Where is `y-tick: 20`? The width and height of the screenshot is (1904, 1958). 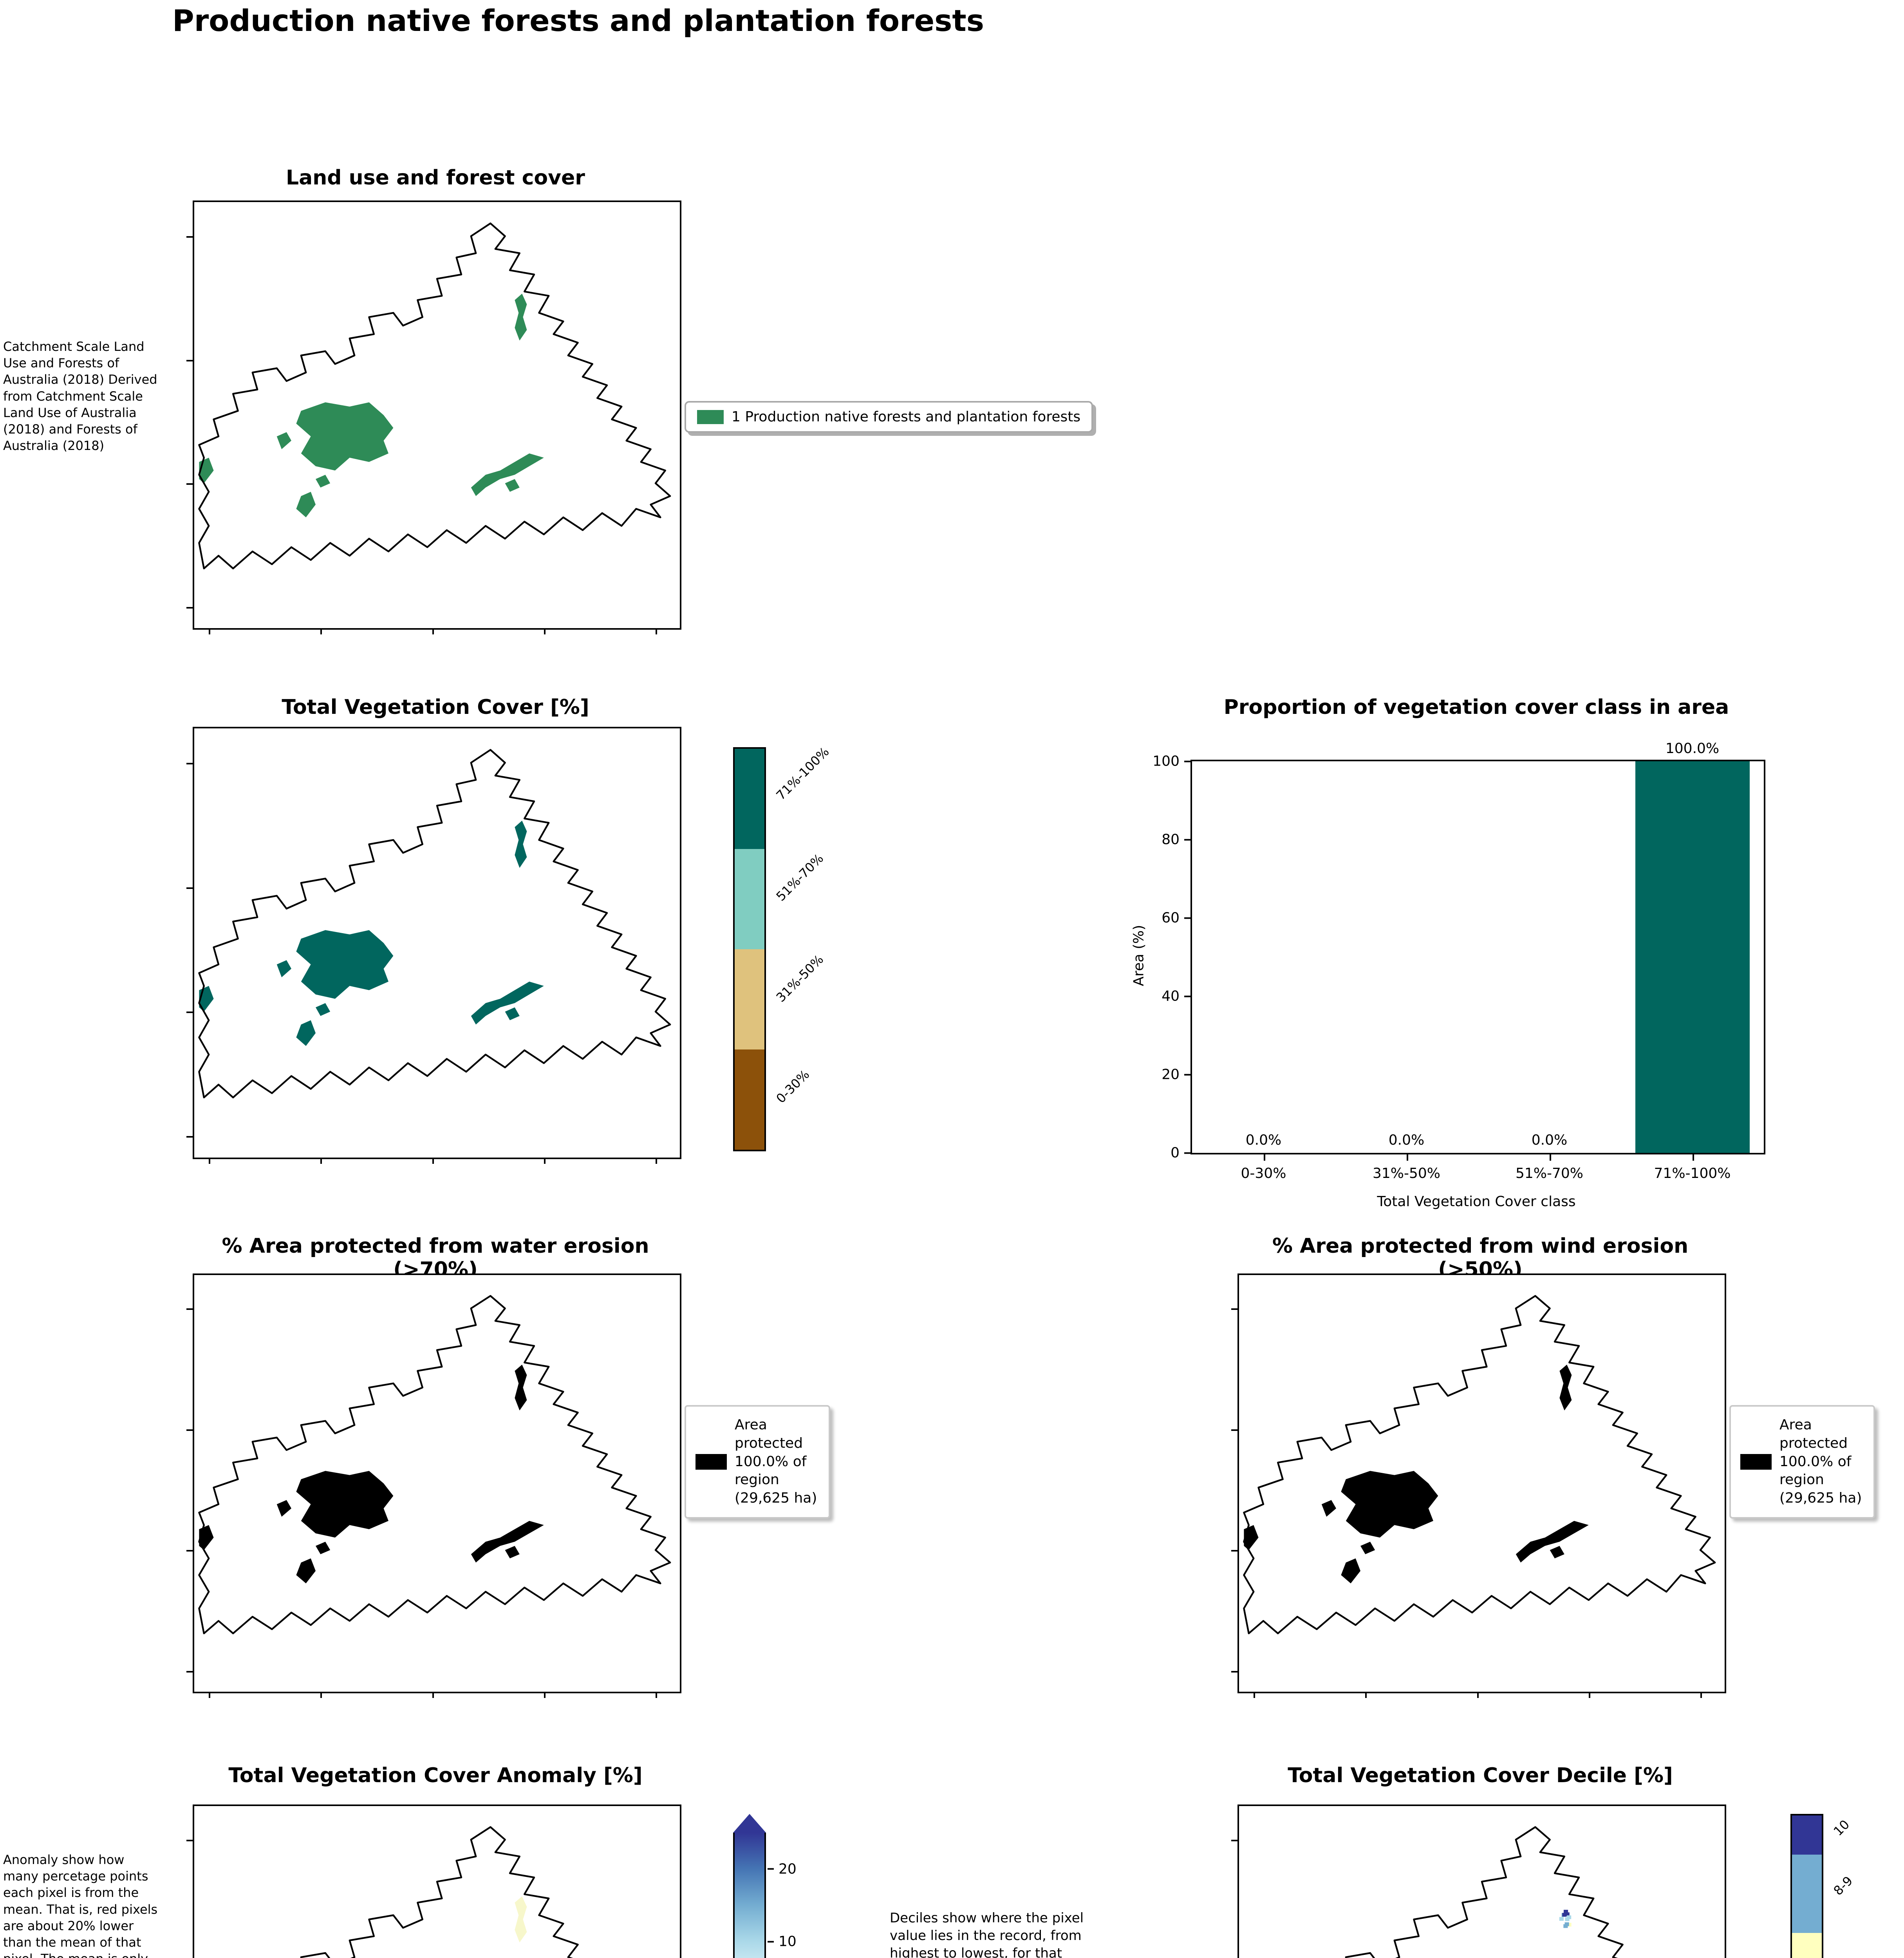 y-tick: 20 is located at coordinates (1159, 1075).